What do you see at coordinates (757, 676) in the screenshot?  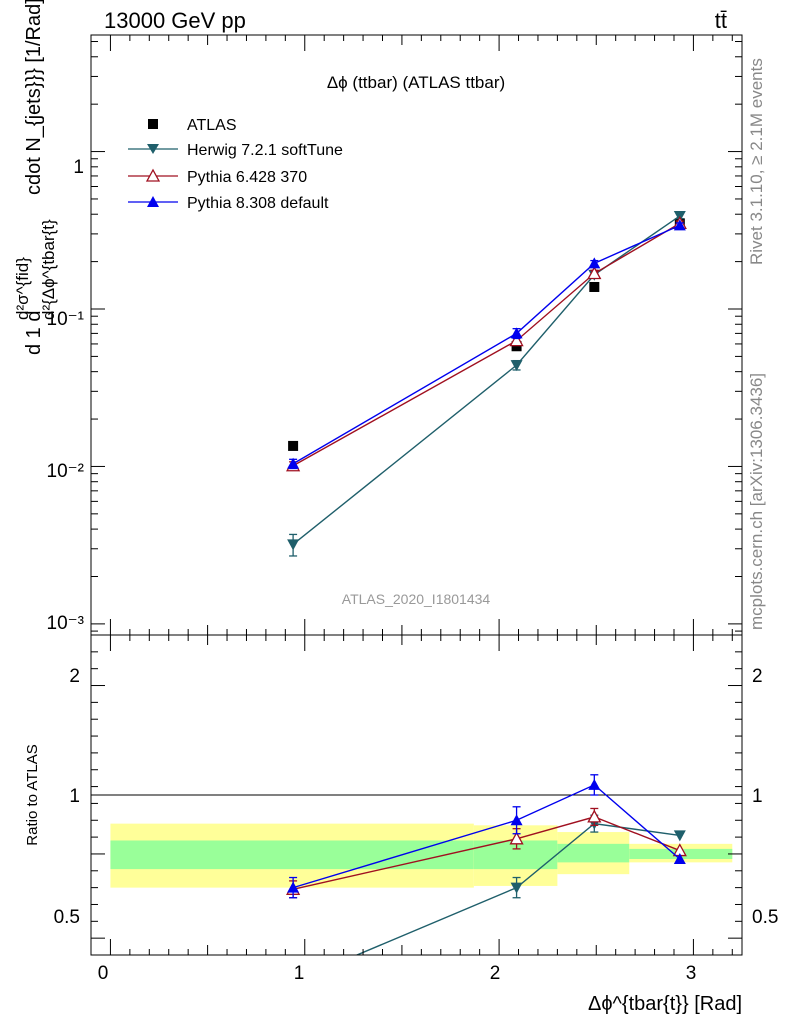 I see `ratio-y-tick-right-2: 2` at bounding box center [757, 676].